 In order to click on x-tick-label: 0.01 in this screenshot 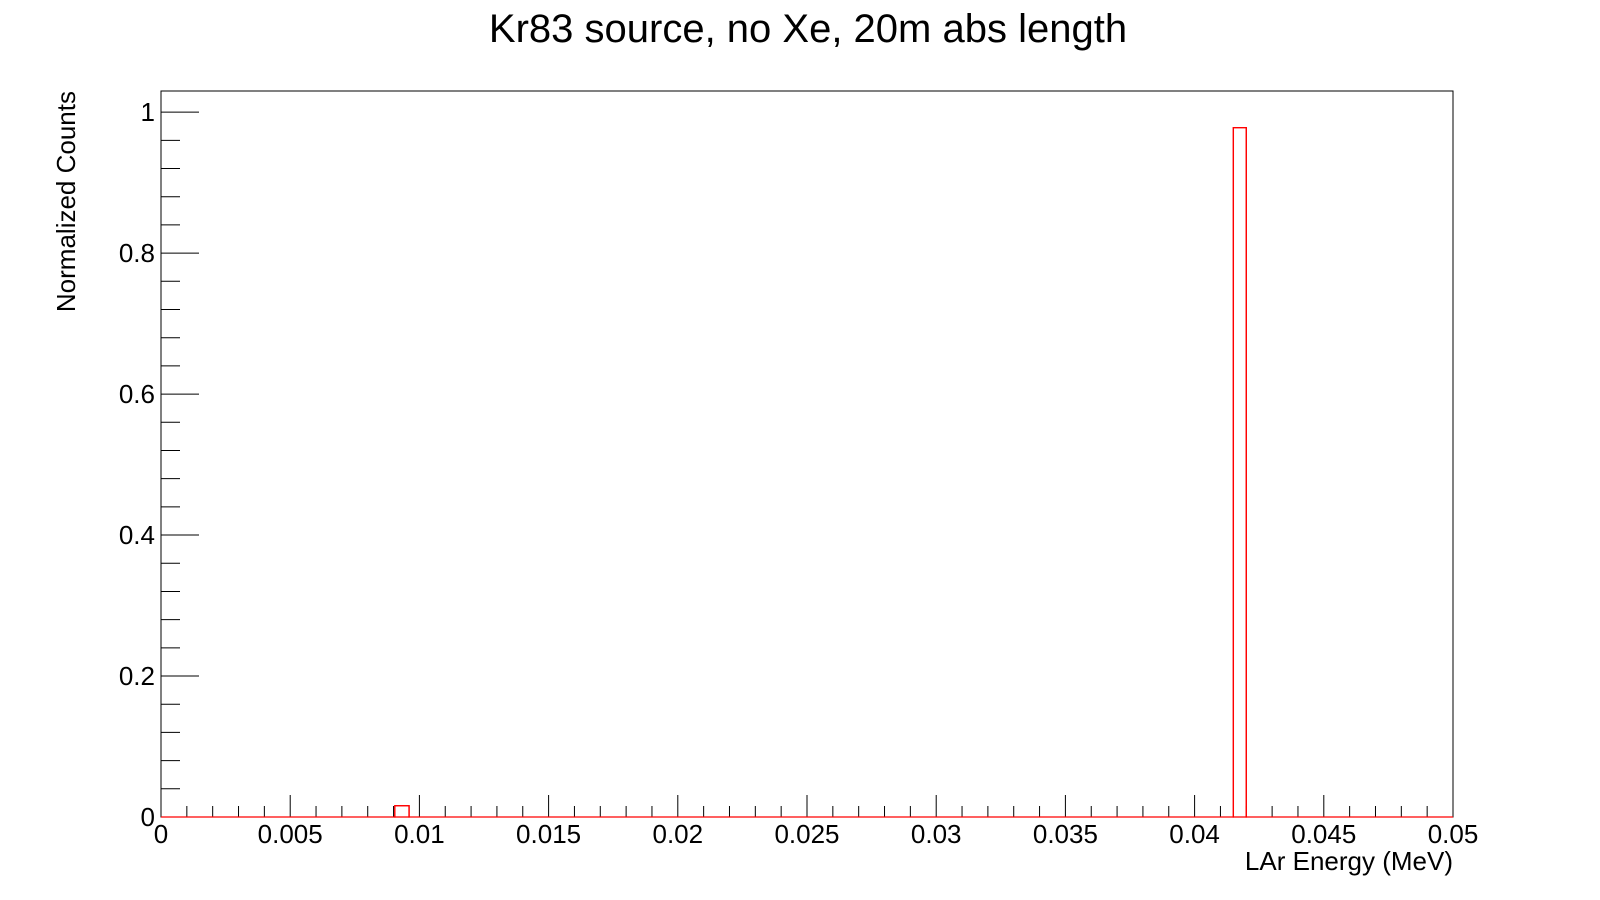, I will do `click(419, 834)`.